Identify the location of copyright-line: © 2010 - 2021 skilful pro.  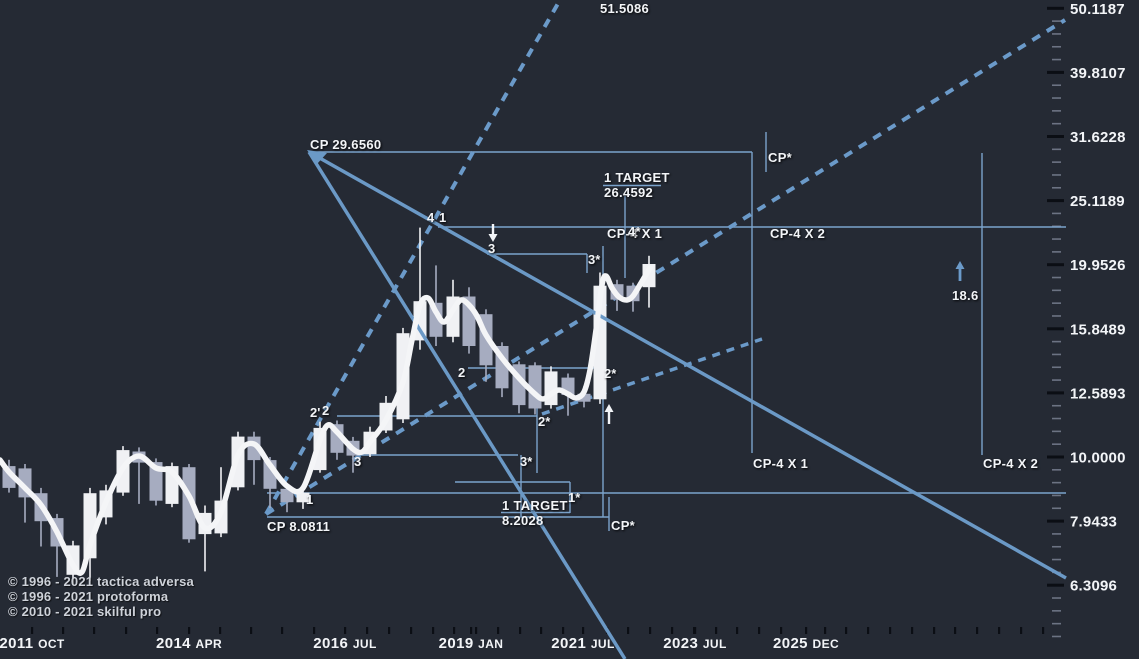
(85, 611).